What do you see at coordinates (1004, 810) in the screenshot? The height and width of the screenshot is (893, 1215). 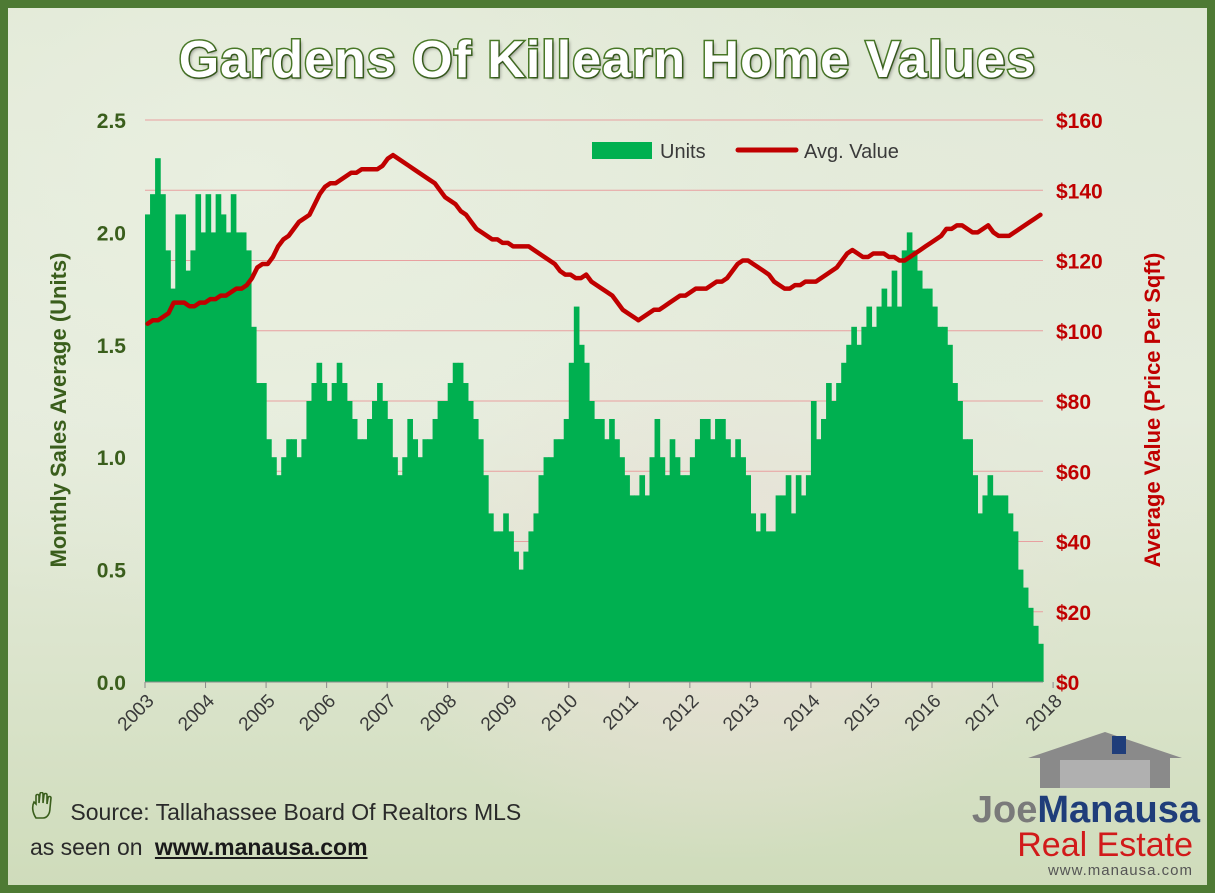 I see `brand-first: Joe` at bounding box center [1004, 810].